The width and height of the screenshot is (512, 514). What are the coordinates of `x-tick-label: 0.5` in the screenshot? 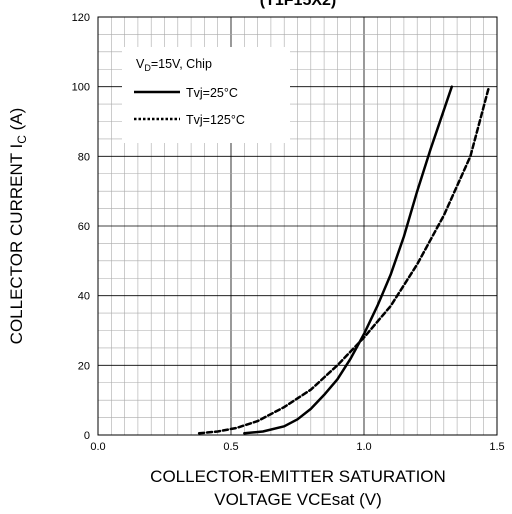 It's located at (230, 447).